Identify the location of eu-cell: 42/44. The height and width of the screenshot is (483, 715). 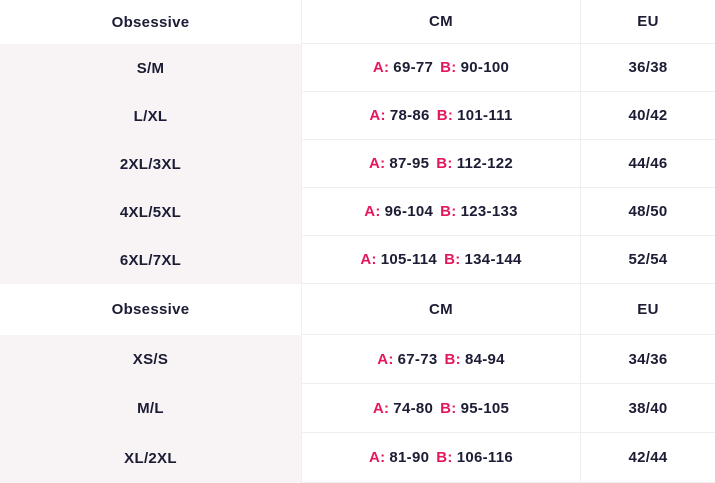
(647, 458).